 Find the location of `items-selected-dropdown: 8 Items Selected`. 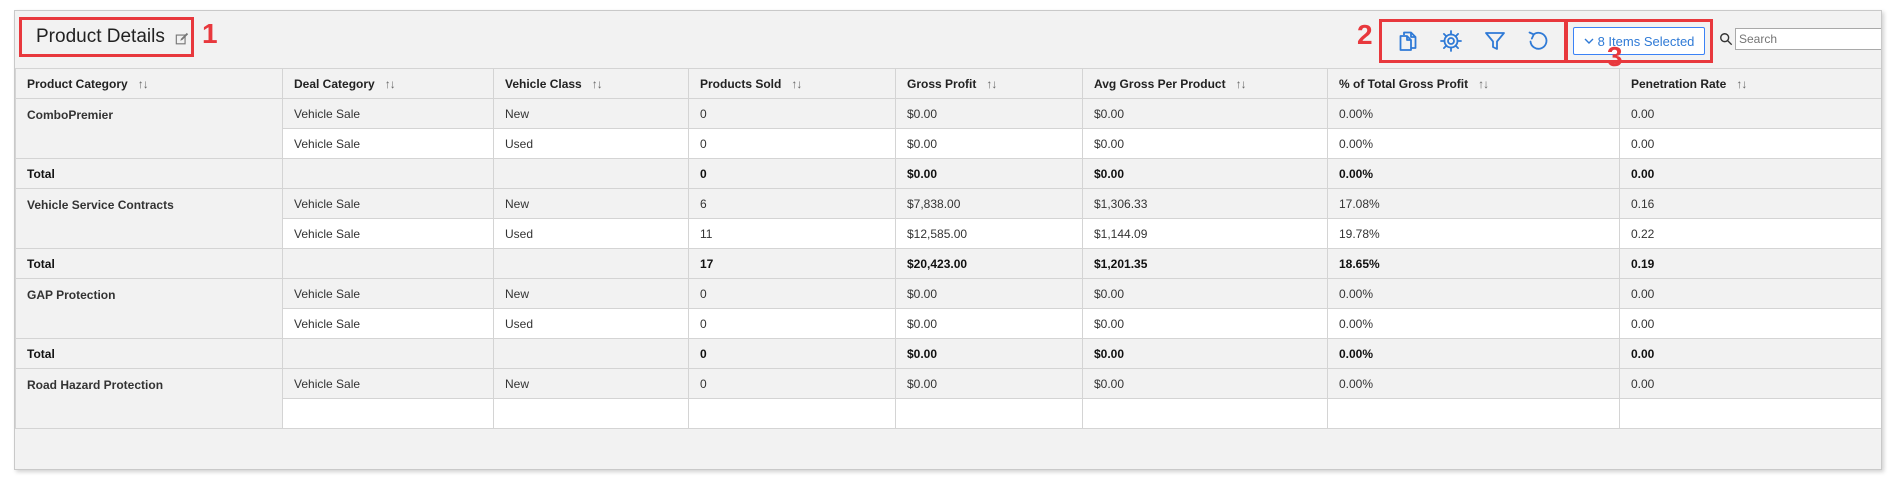

items-selected-dropdown: 8 Items Selected is located at coordinates (1639, 41).